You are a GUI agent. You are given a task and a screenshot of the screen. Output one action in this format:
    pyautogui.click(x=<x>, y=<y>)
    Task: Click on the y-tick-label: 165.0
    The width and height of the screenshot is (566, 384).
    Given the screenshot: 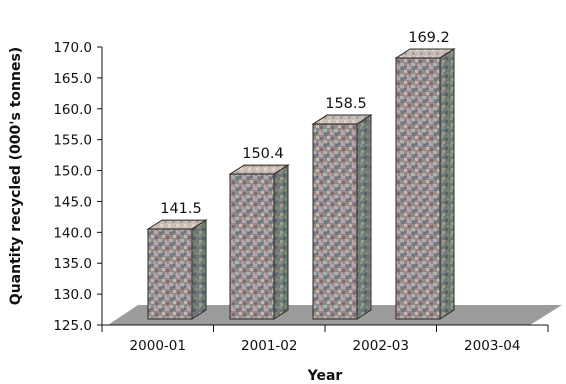 What is the action you would take?
    pyautogui.click(x=72, y=79)
    